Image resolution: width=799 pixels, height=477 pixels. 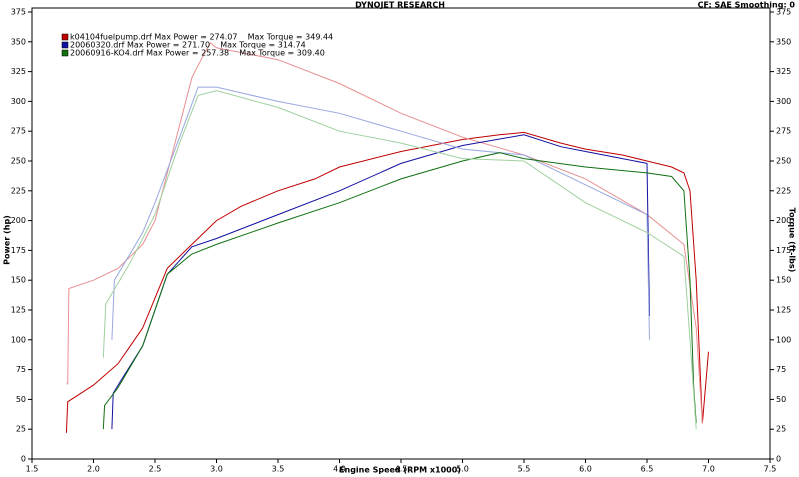 What do you see at coordinates (462, 469) in the screenshot?
I see `x-tick-label: 5.0` at bounding box center [462, 469].